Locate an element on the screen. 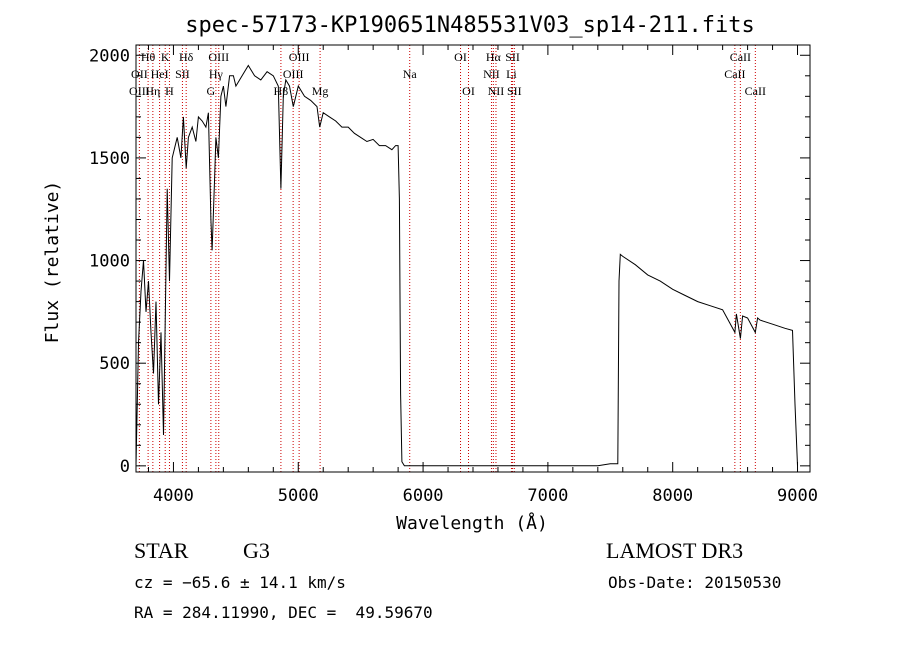 The width and height of the screenshot is (900, 649). subclass: G3 is located at coordinates (256, 550).